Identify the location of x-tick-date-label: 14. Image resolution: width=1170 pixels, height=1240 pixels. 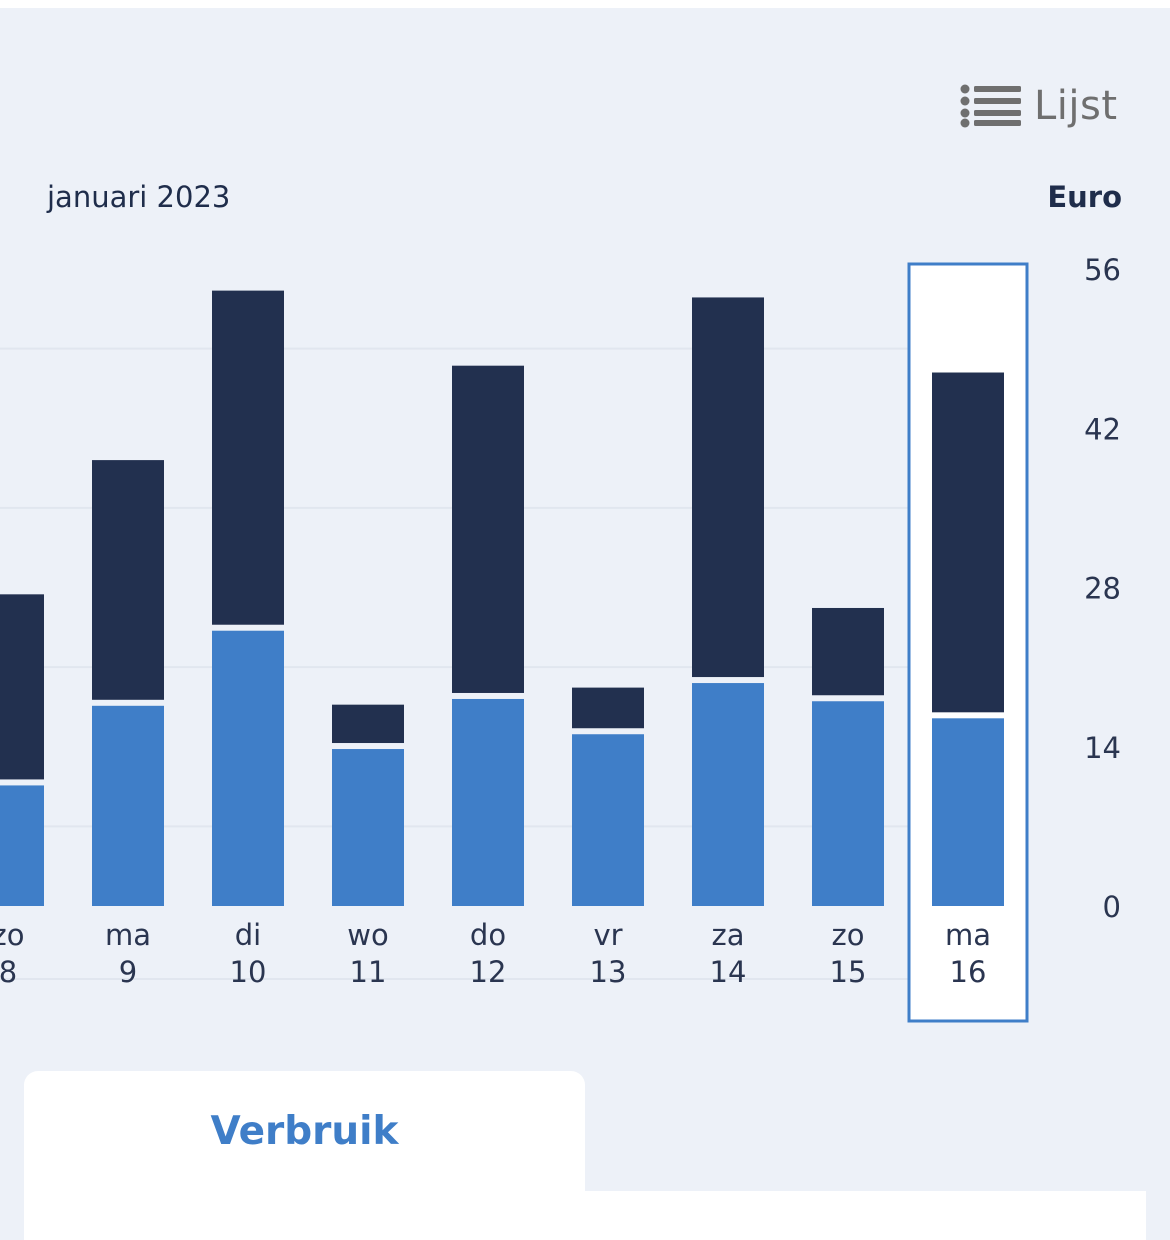
(728, 972).